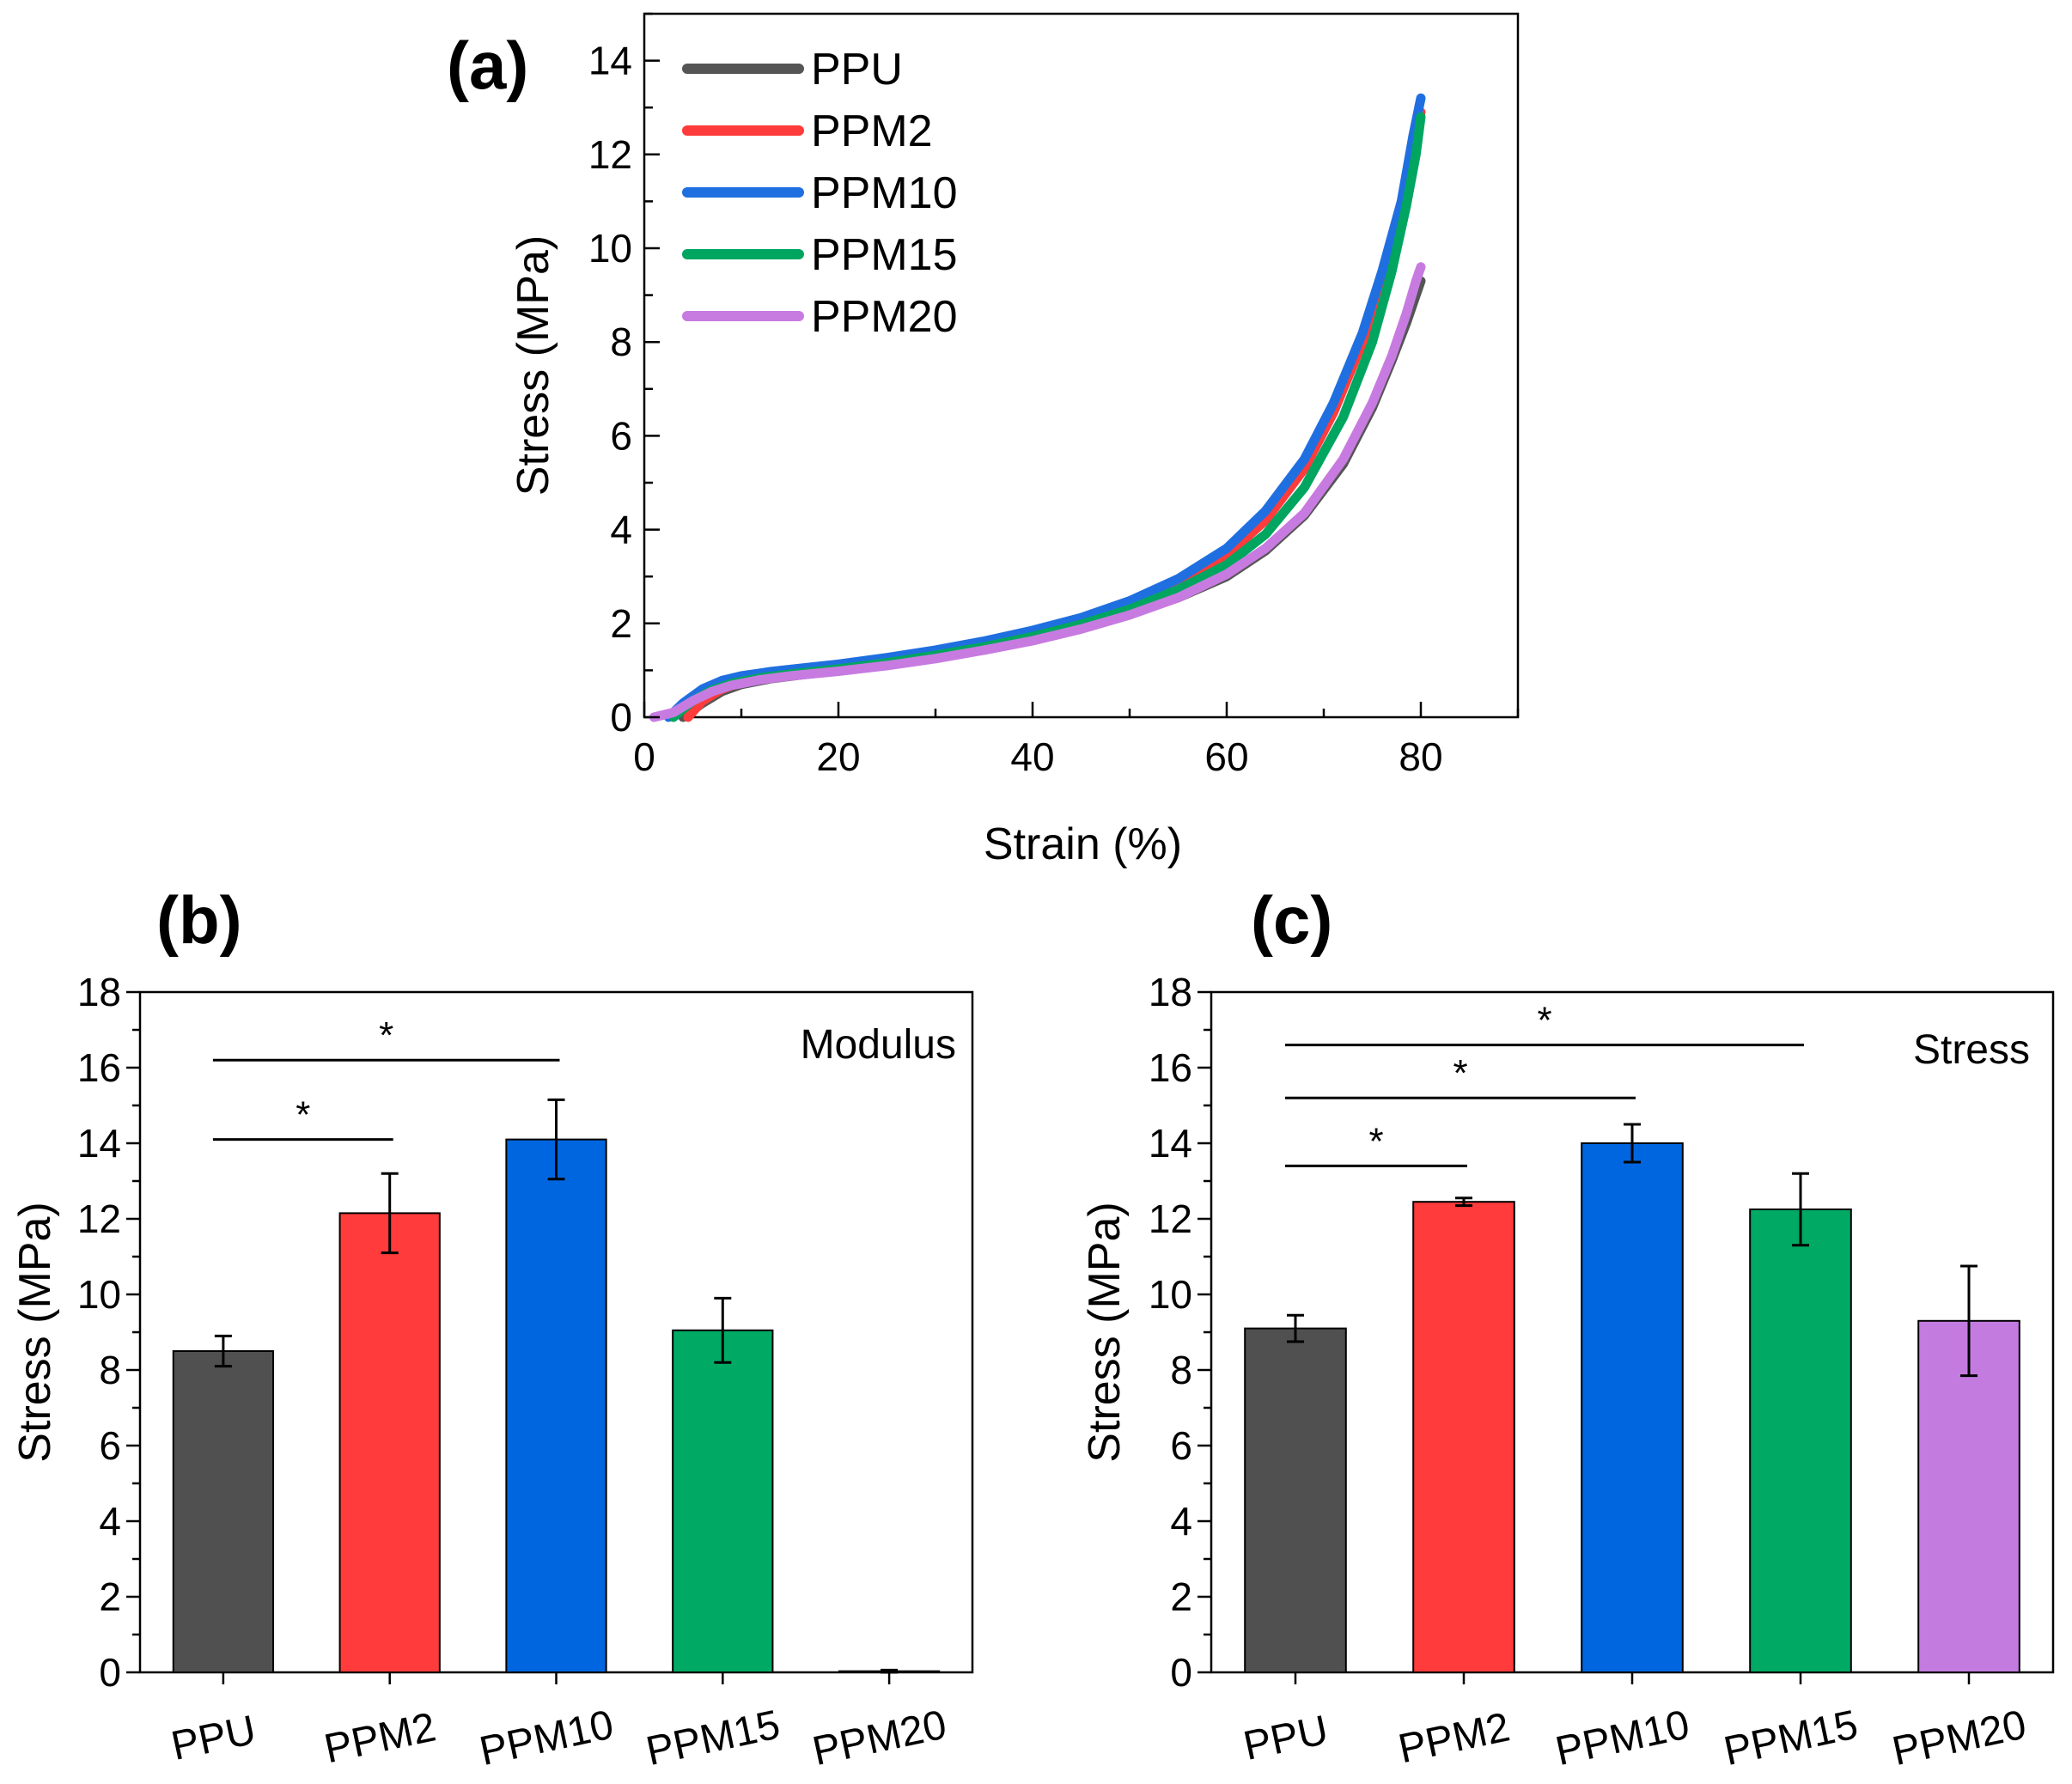 The height and width of the screenshot is (1784, 2072). I want to click on series-line-ppm10, so click(1044, 408).